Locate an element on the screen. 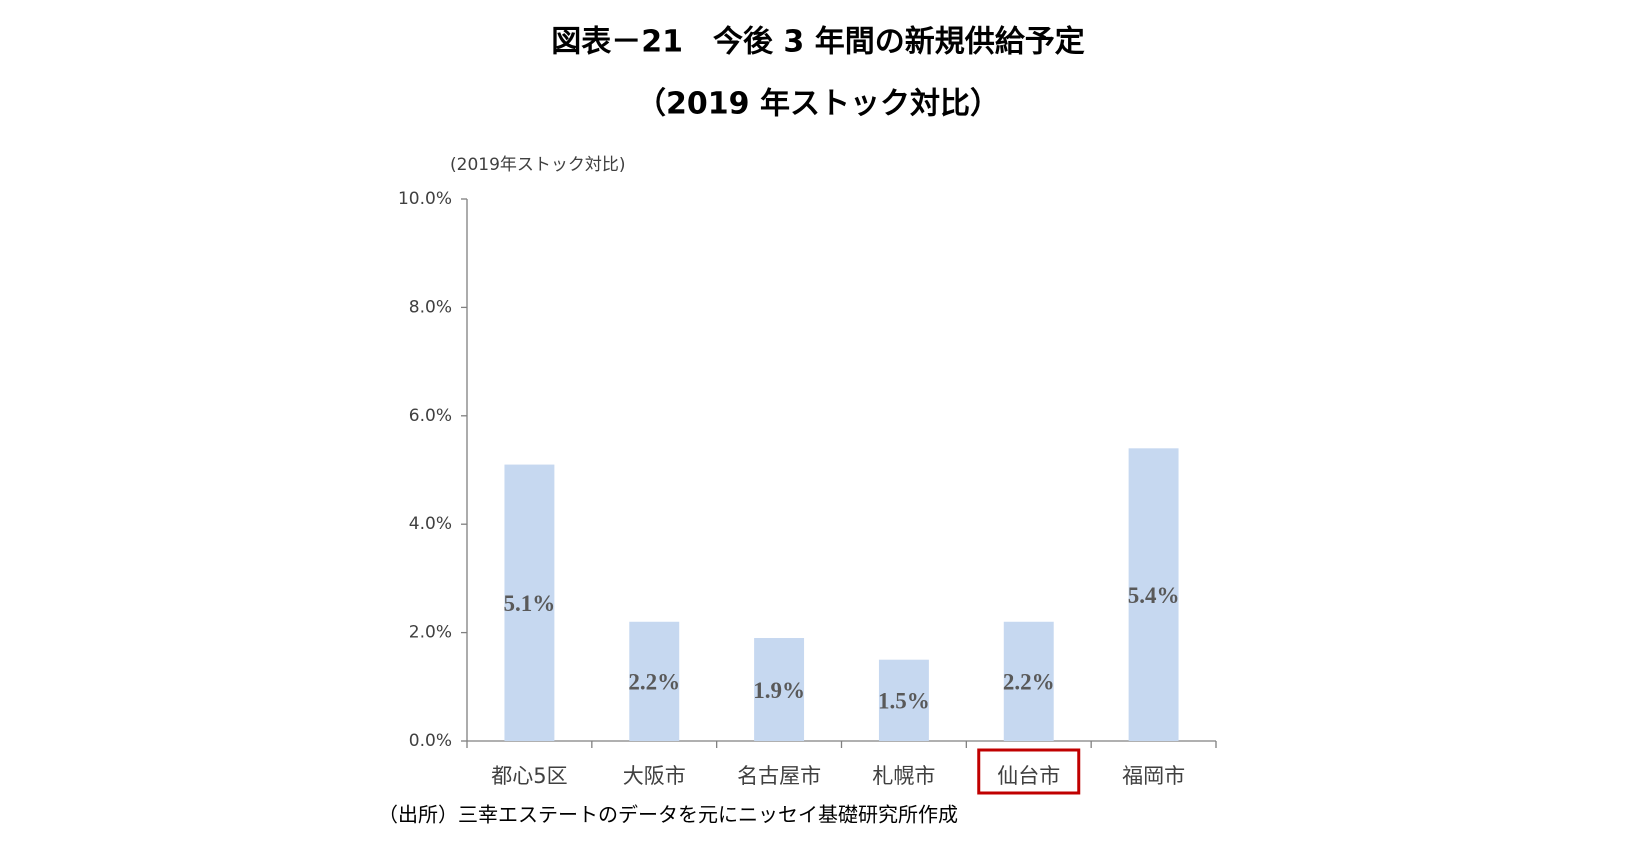 This screenshot has width=1637, height=846. highlight-box is located at coordinates (1029, 771).